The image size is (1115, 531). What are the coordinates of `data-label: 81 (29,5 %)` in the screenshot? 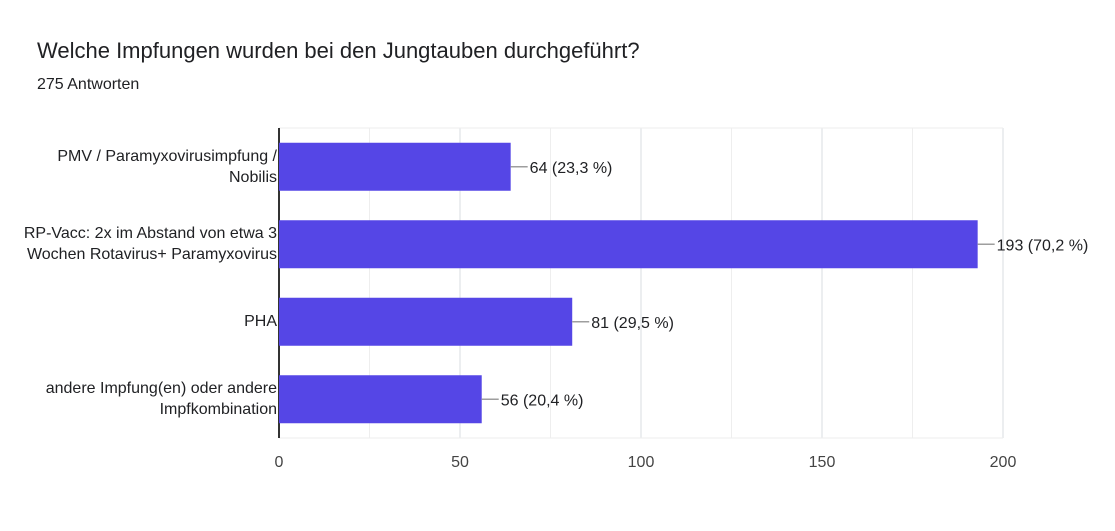 It's located at (632, 323).